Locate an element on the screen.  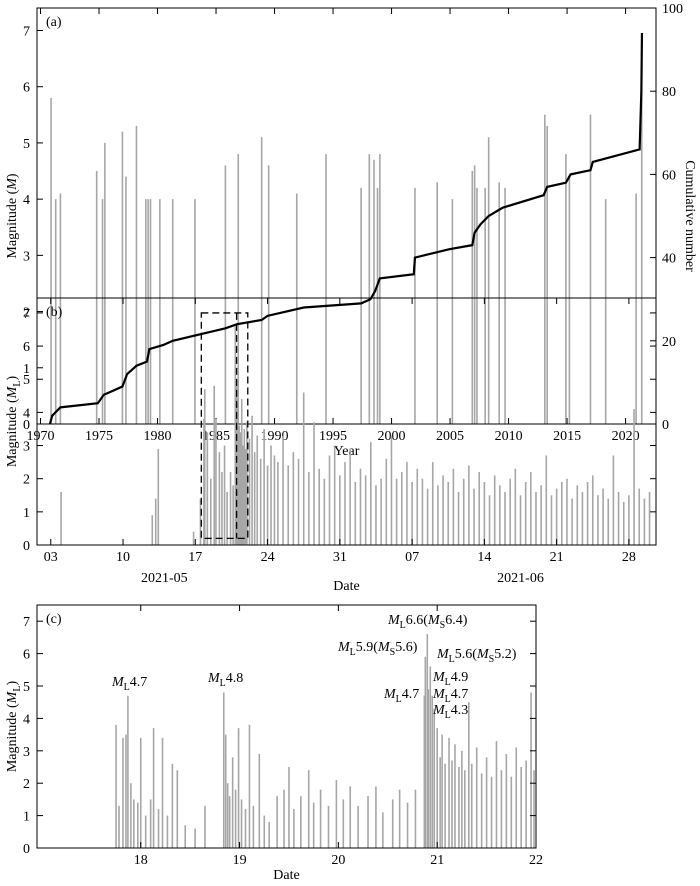
month-label: 2021-05 is located at coordinates (164, 578).